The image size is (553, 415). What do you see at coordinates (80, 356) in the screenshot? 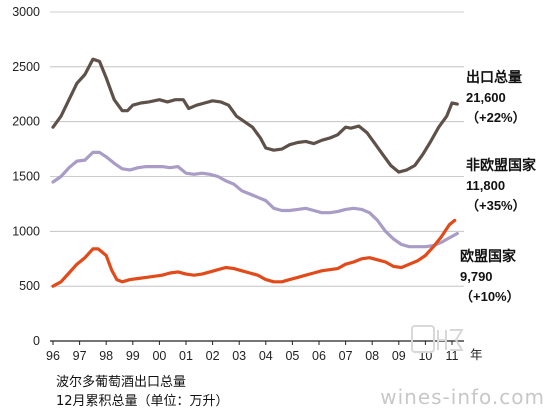
I see `x-tick-label: 97` at bounding box center [80, 356].